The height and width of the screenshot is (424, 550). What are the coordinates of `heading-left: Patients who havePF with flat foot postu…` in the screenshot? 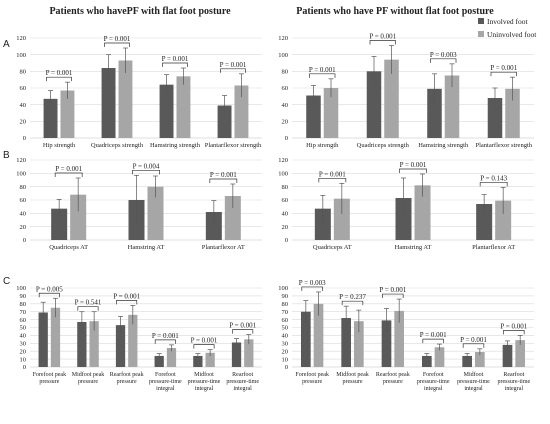 It's located at (140, 11).